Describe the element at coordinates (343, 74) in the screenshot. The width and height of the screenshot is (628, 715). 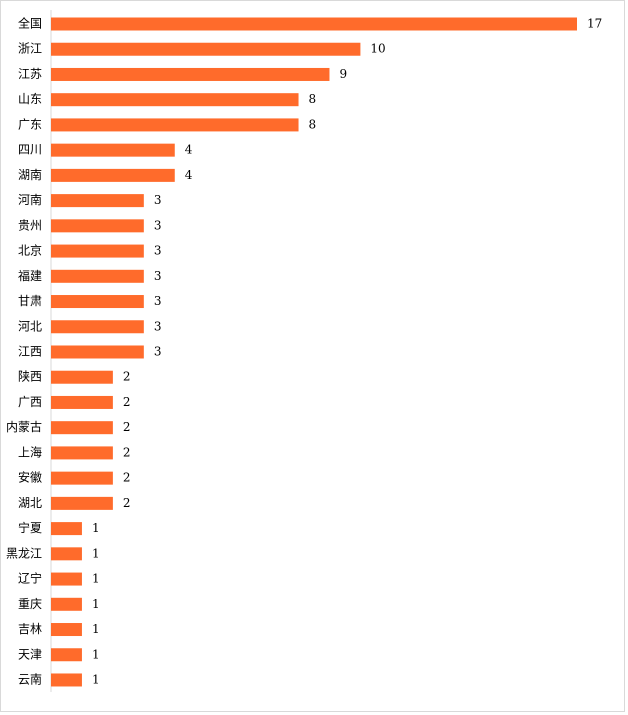
I see `data-label: 9` at that location.